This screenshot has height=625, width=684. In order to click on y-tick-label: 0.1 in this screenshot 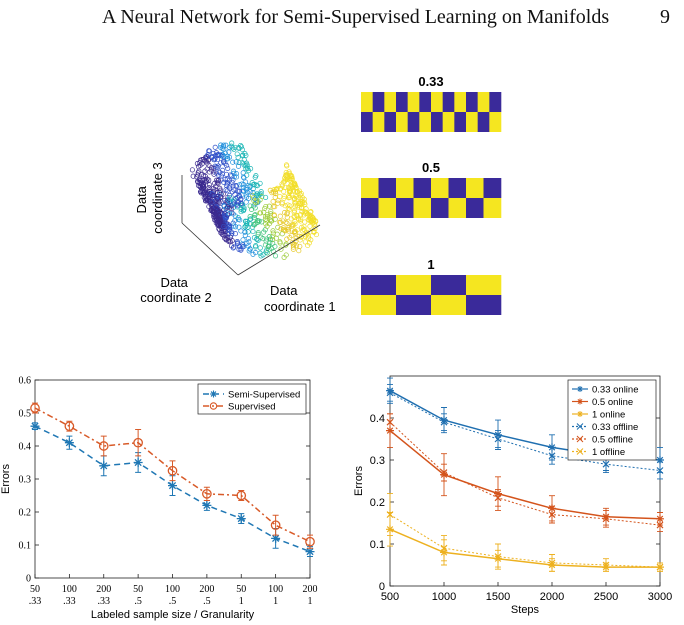, I will do `click(377, 545)`.